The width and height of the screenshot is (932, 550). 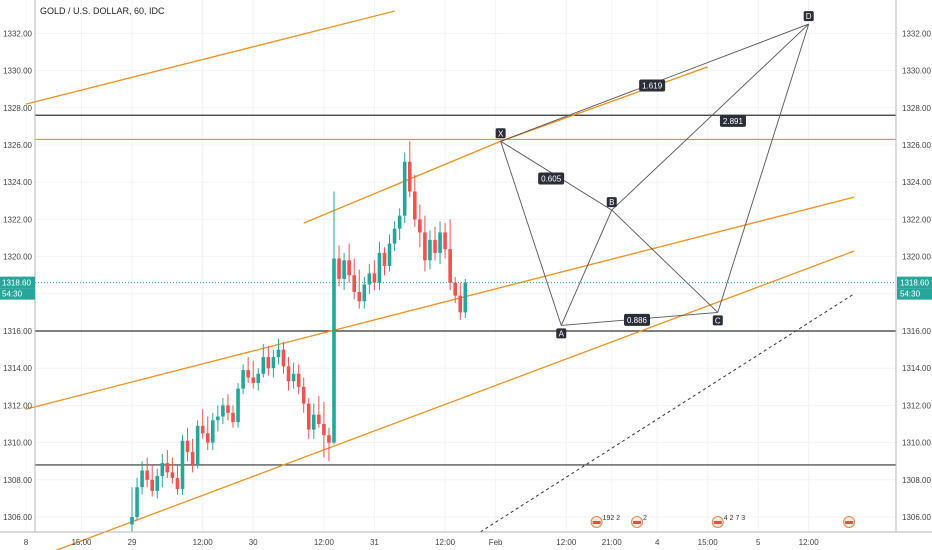 I want to click on price-tick-label: 1312.00, so click(x=916, y=405).